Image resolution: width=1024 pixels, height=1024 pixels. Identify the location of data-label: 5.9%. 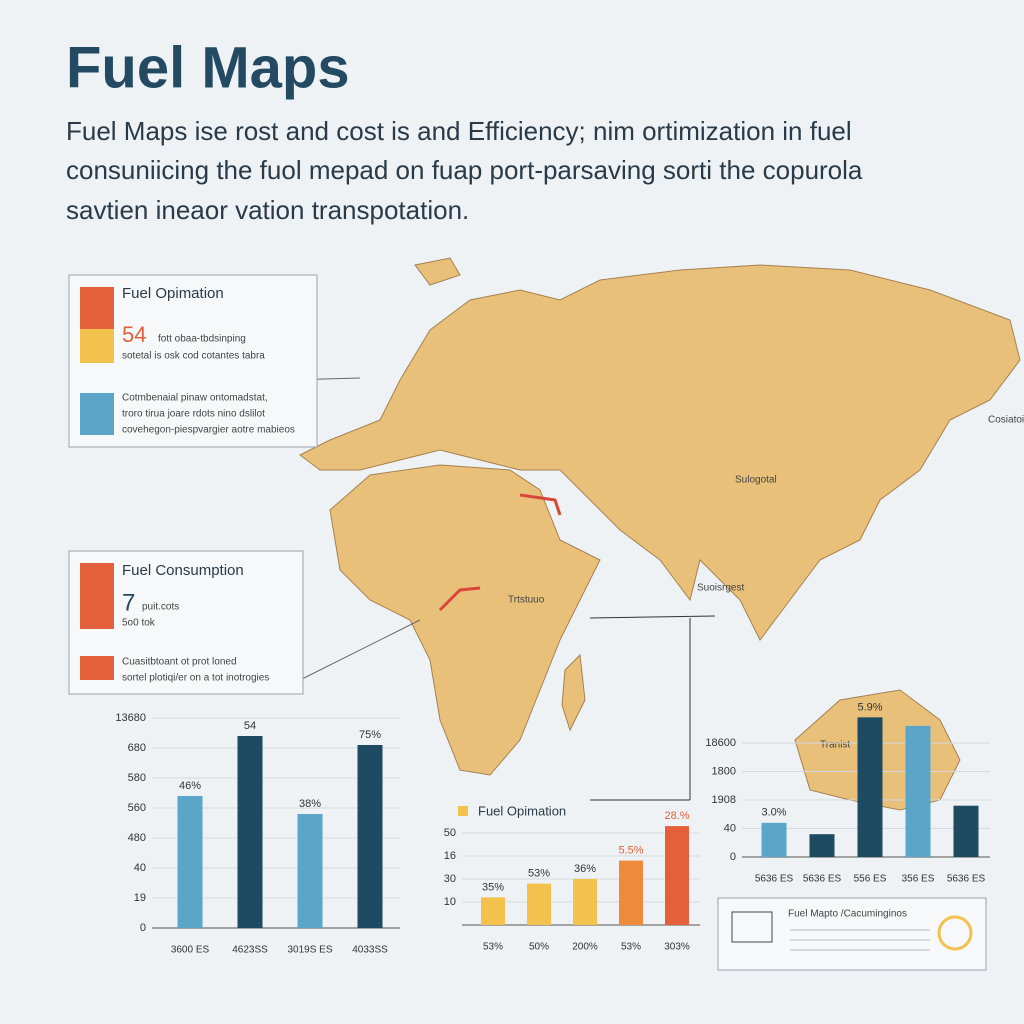
(869, 707).